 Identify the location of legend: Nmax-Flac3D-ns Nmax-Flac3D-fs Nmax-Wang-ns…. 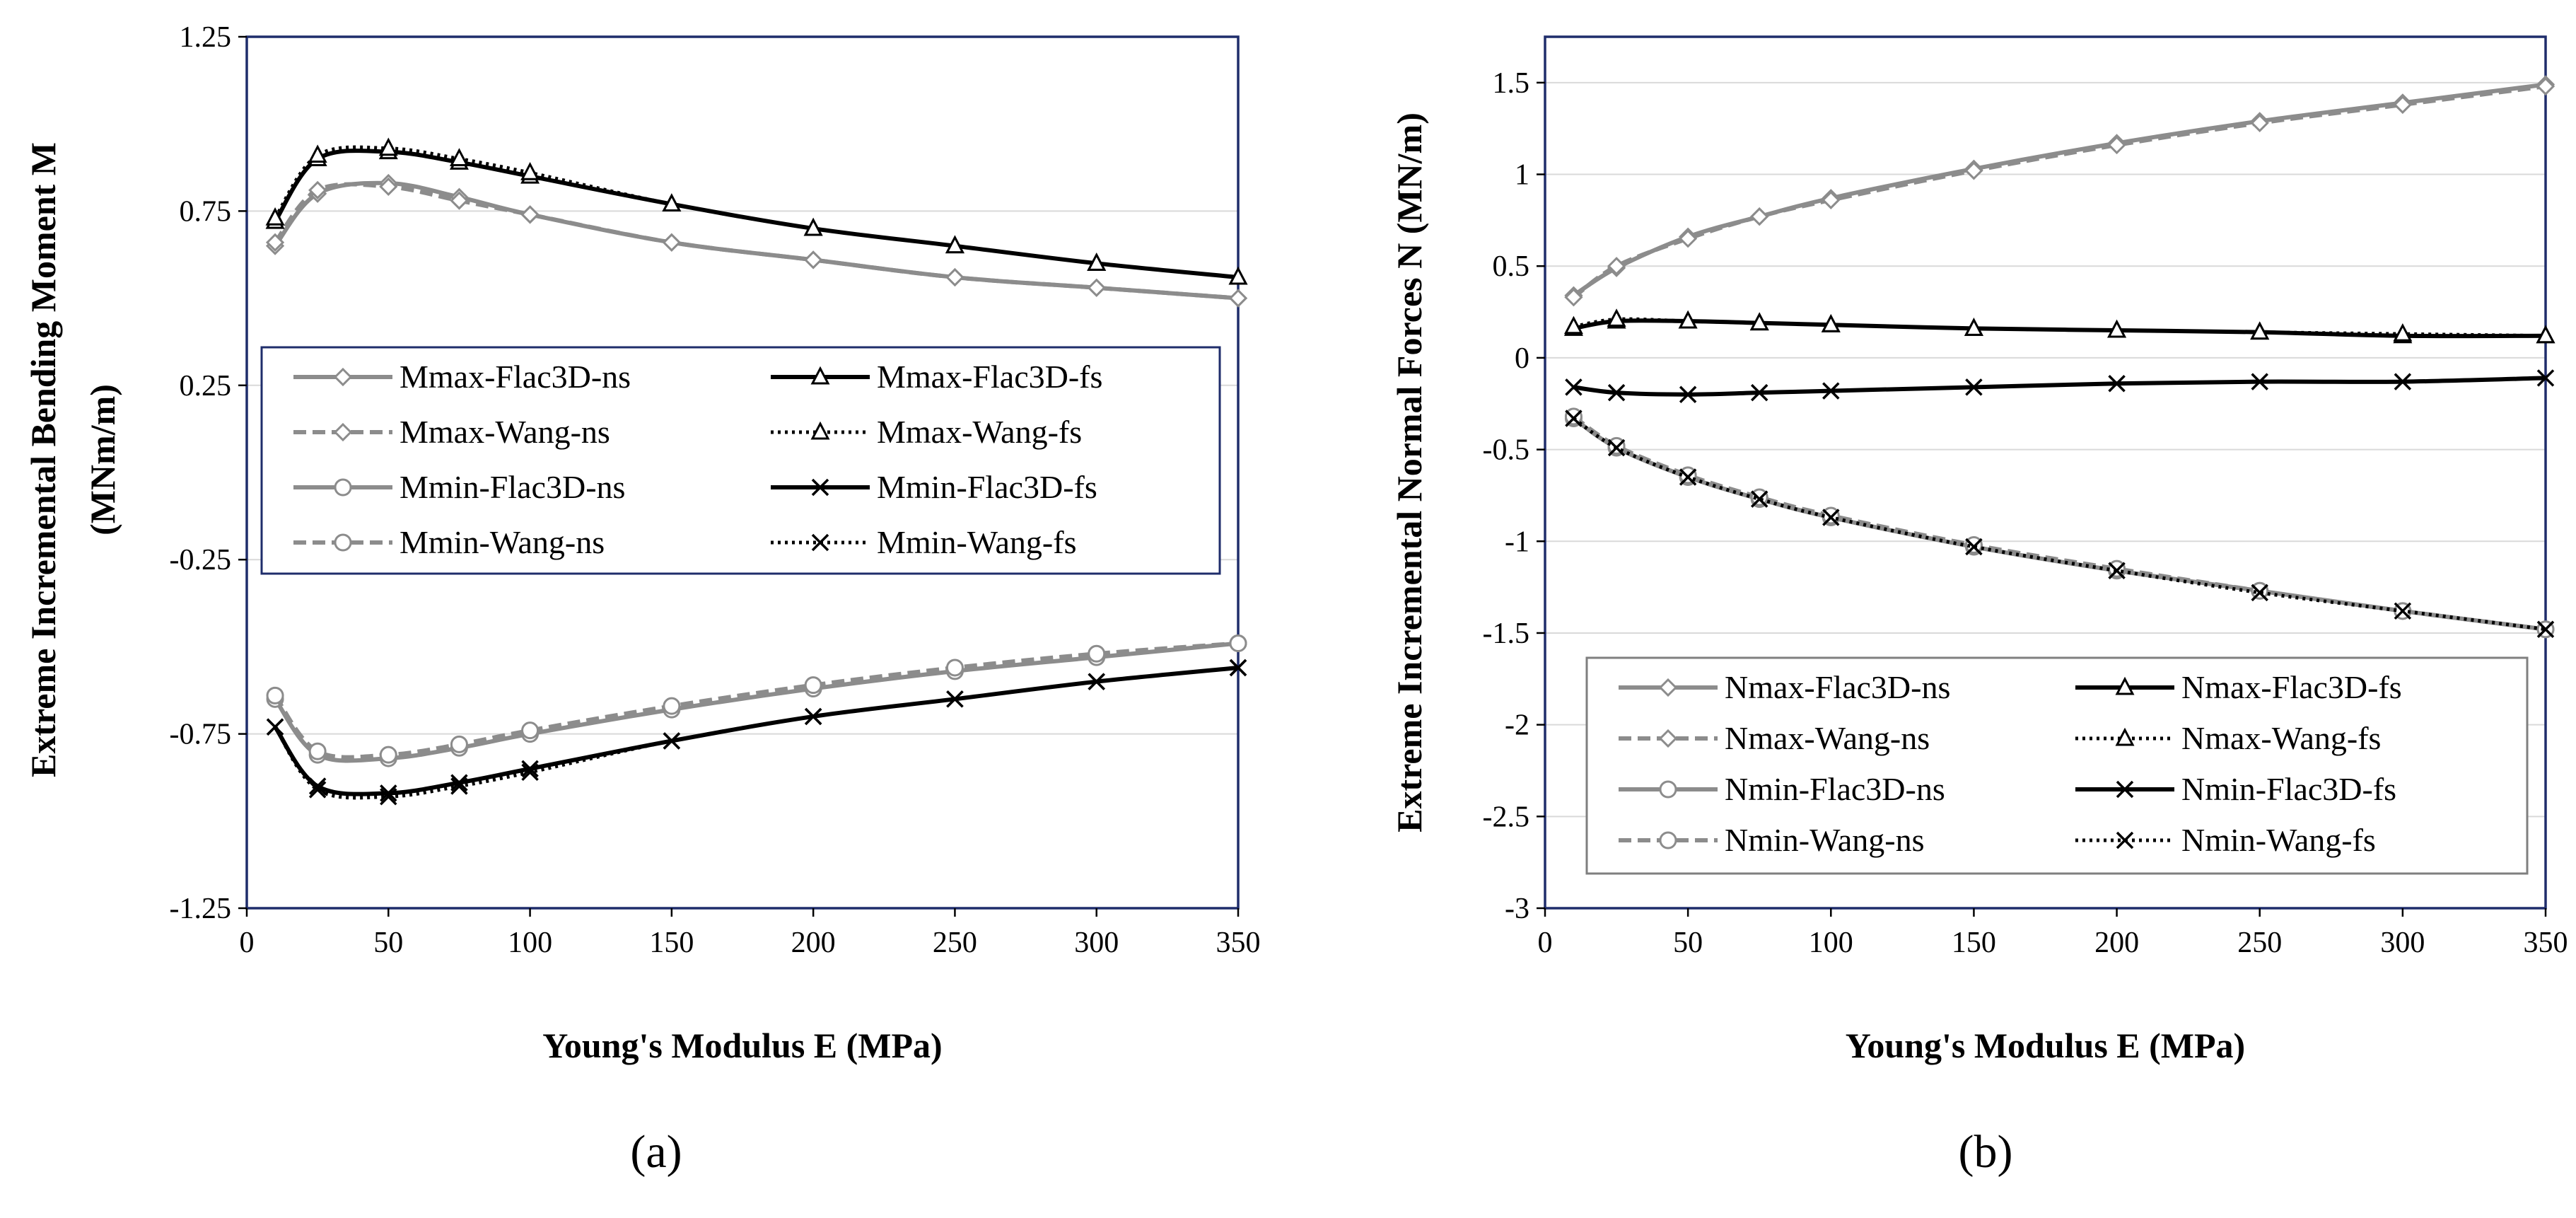
(2057, 765).